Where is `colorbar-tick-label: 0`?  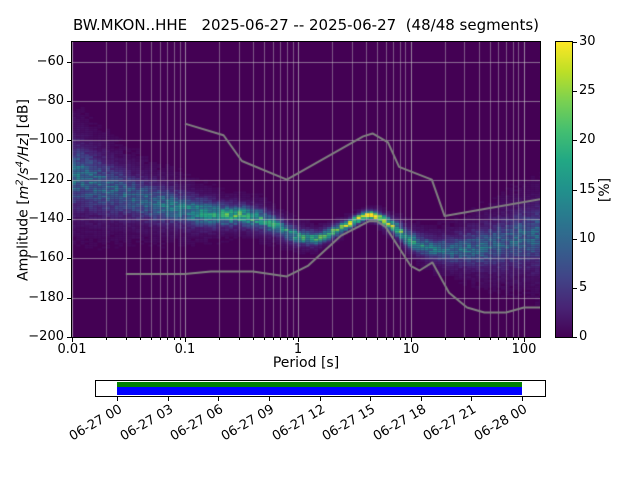 colorbar-tick-label: 0 is located at coordinates (583, 336).